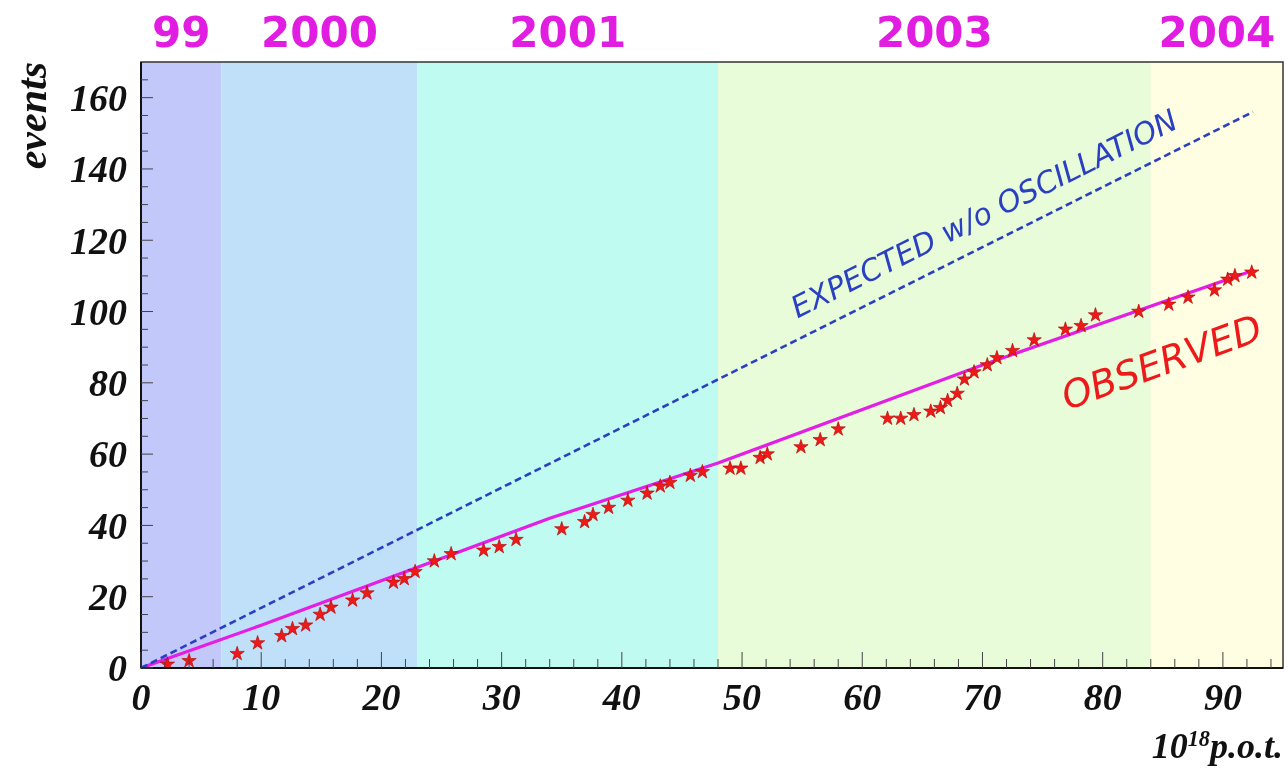 The width and height of the screenshot is (1287, 776). What do you see at coordinates (107, 597) in the screenshot?
I see `y-tick-label: 20` at bounding box center [107, 597].